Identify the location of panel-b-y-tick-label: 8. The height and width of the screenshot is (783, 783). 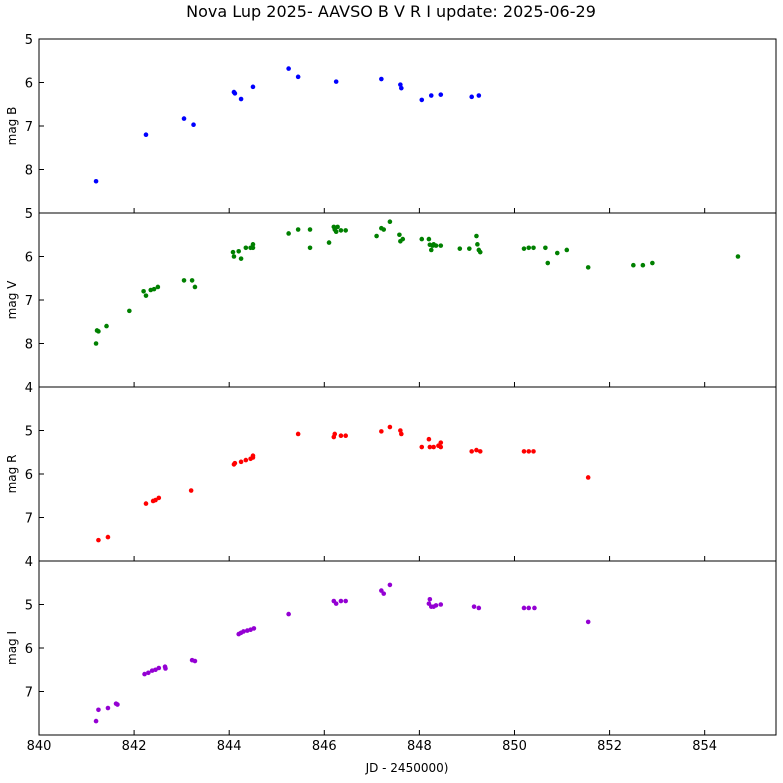
(29, 171).